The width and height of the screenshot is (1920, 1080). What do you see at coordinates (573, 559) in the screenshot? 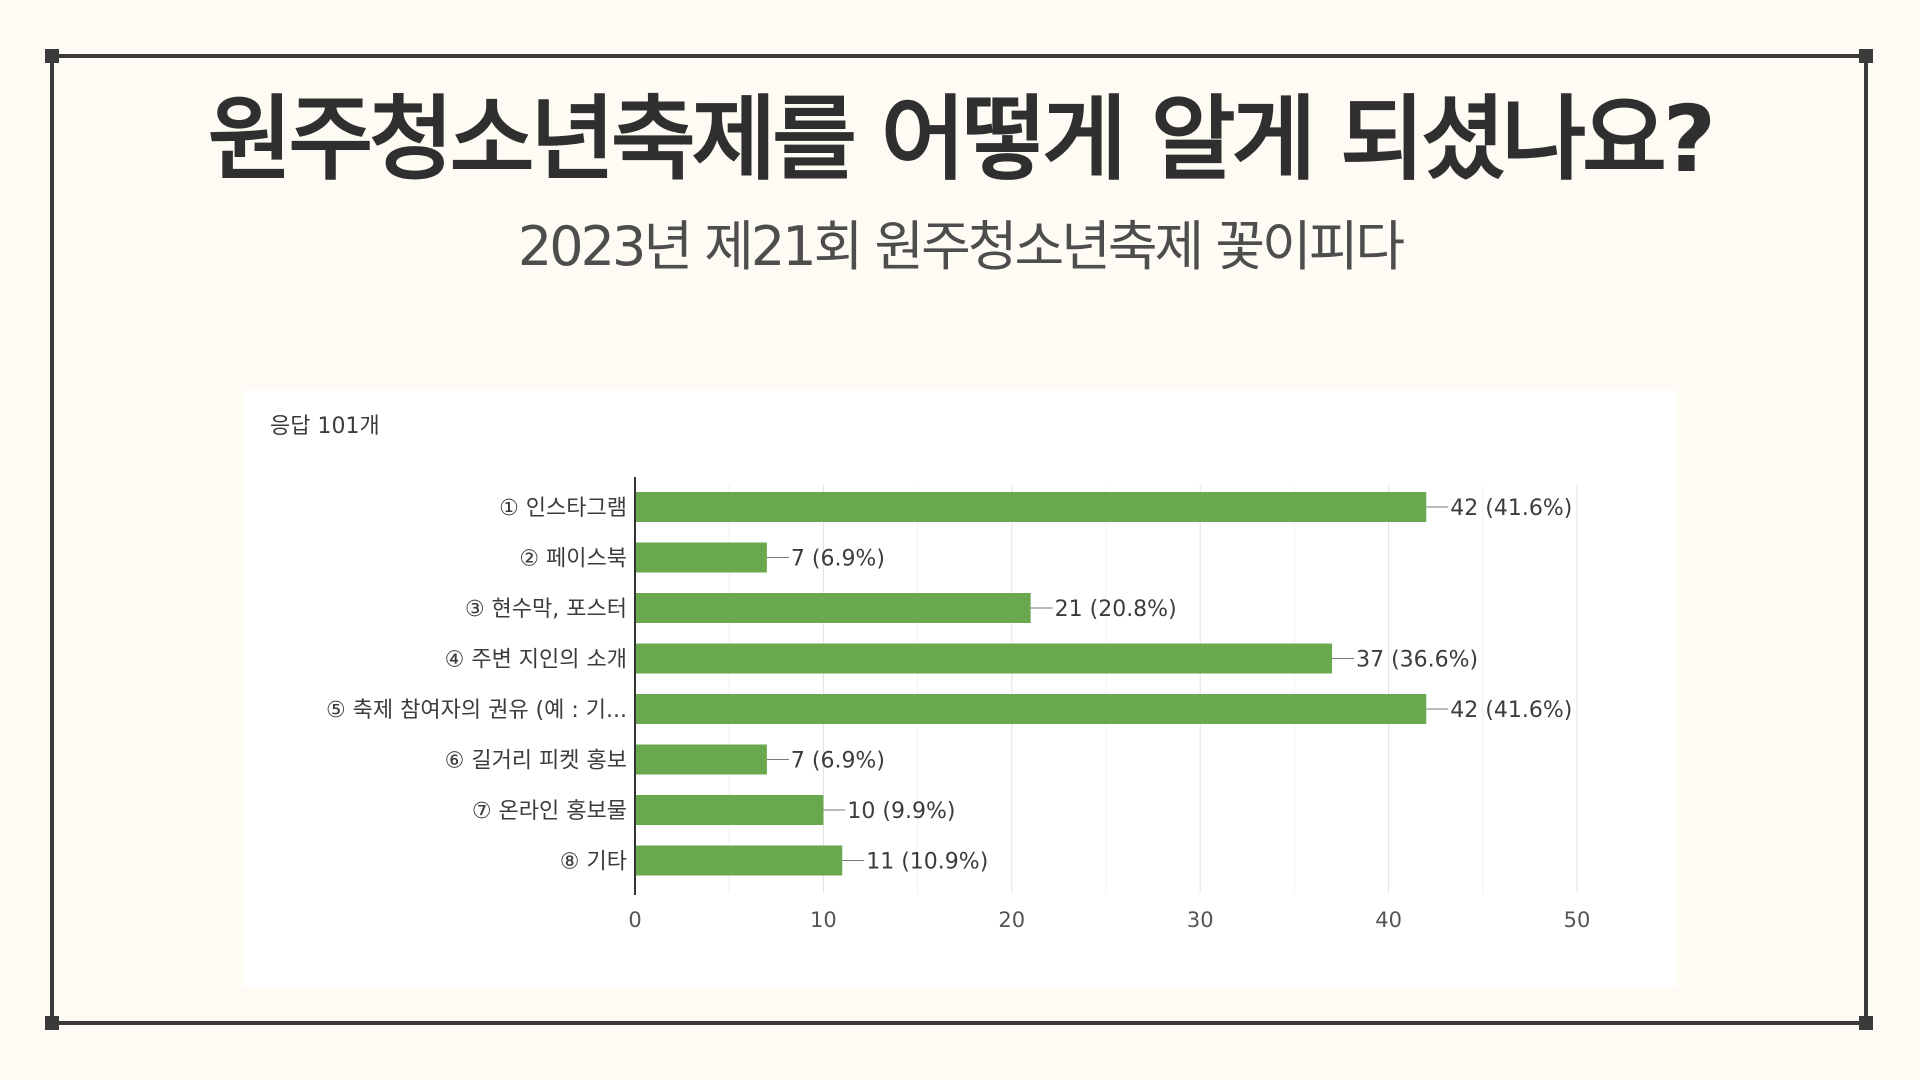
I see `category-label: ② 페이스북` at bounding box center [573, 559].